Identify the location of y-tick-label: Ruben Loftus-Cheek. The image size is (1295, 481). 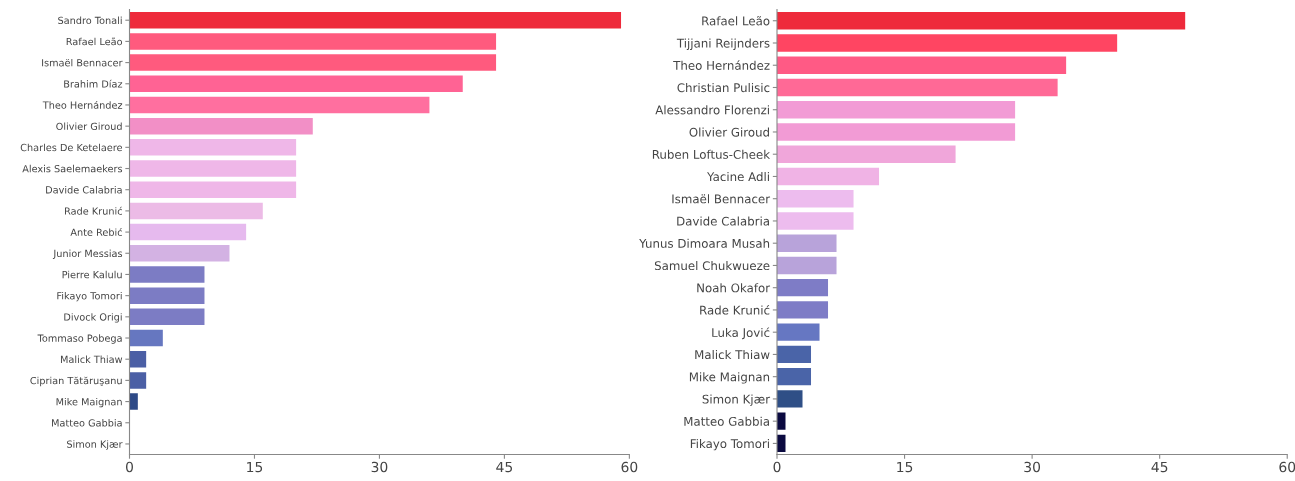
(711, 154).